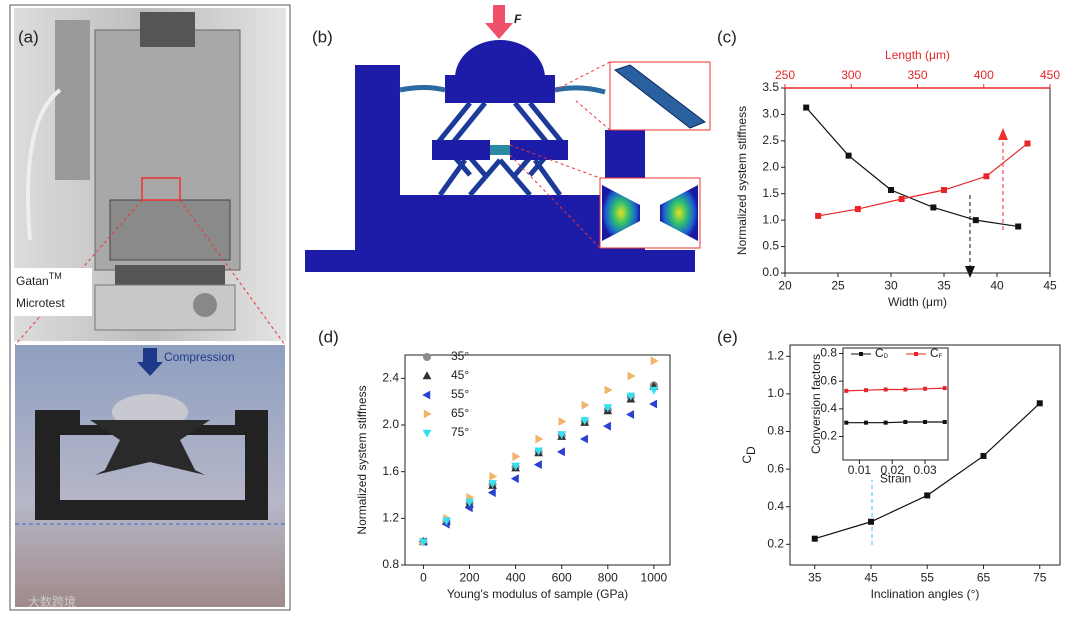 Image resolution: width=1080 pixels, height=620 pixels. What do you see at coordinates (1040, 577) in the screenshot?
I see `x-tick-label: 75` at bounding box center [1040, 577].